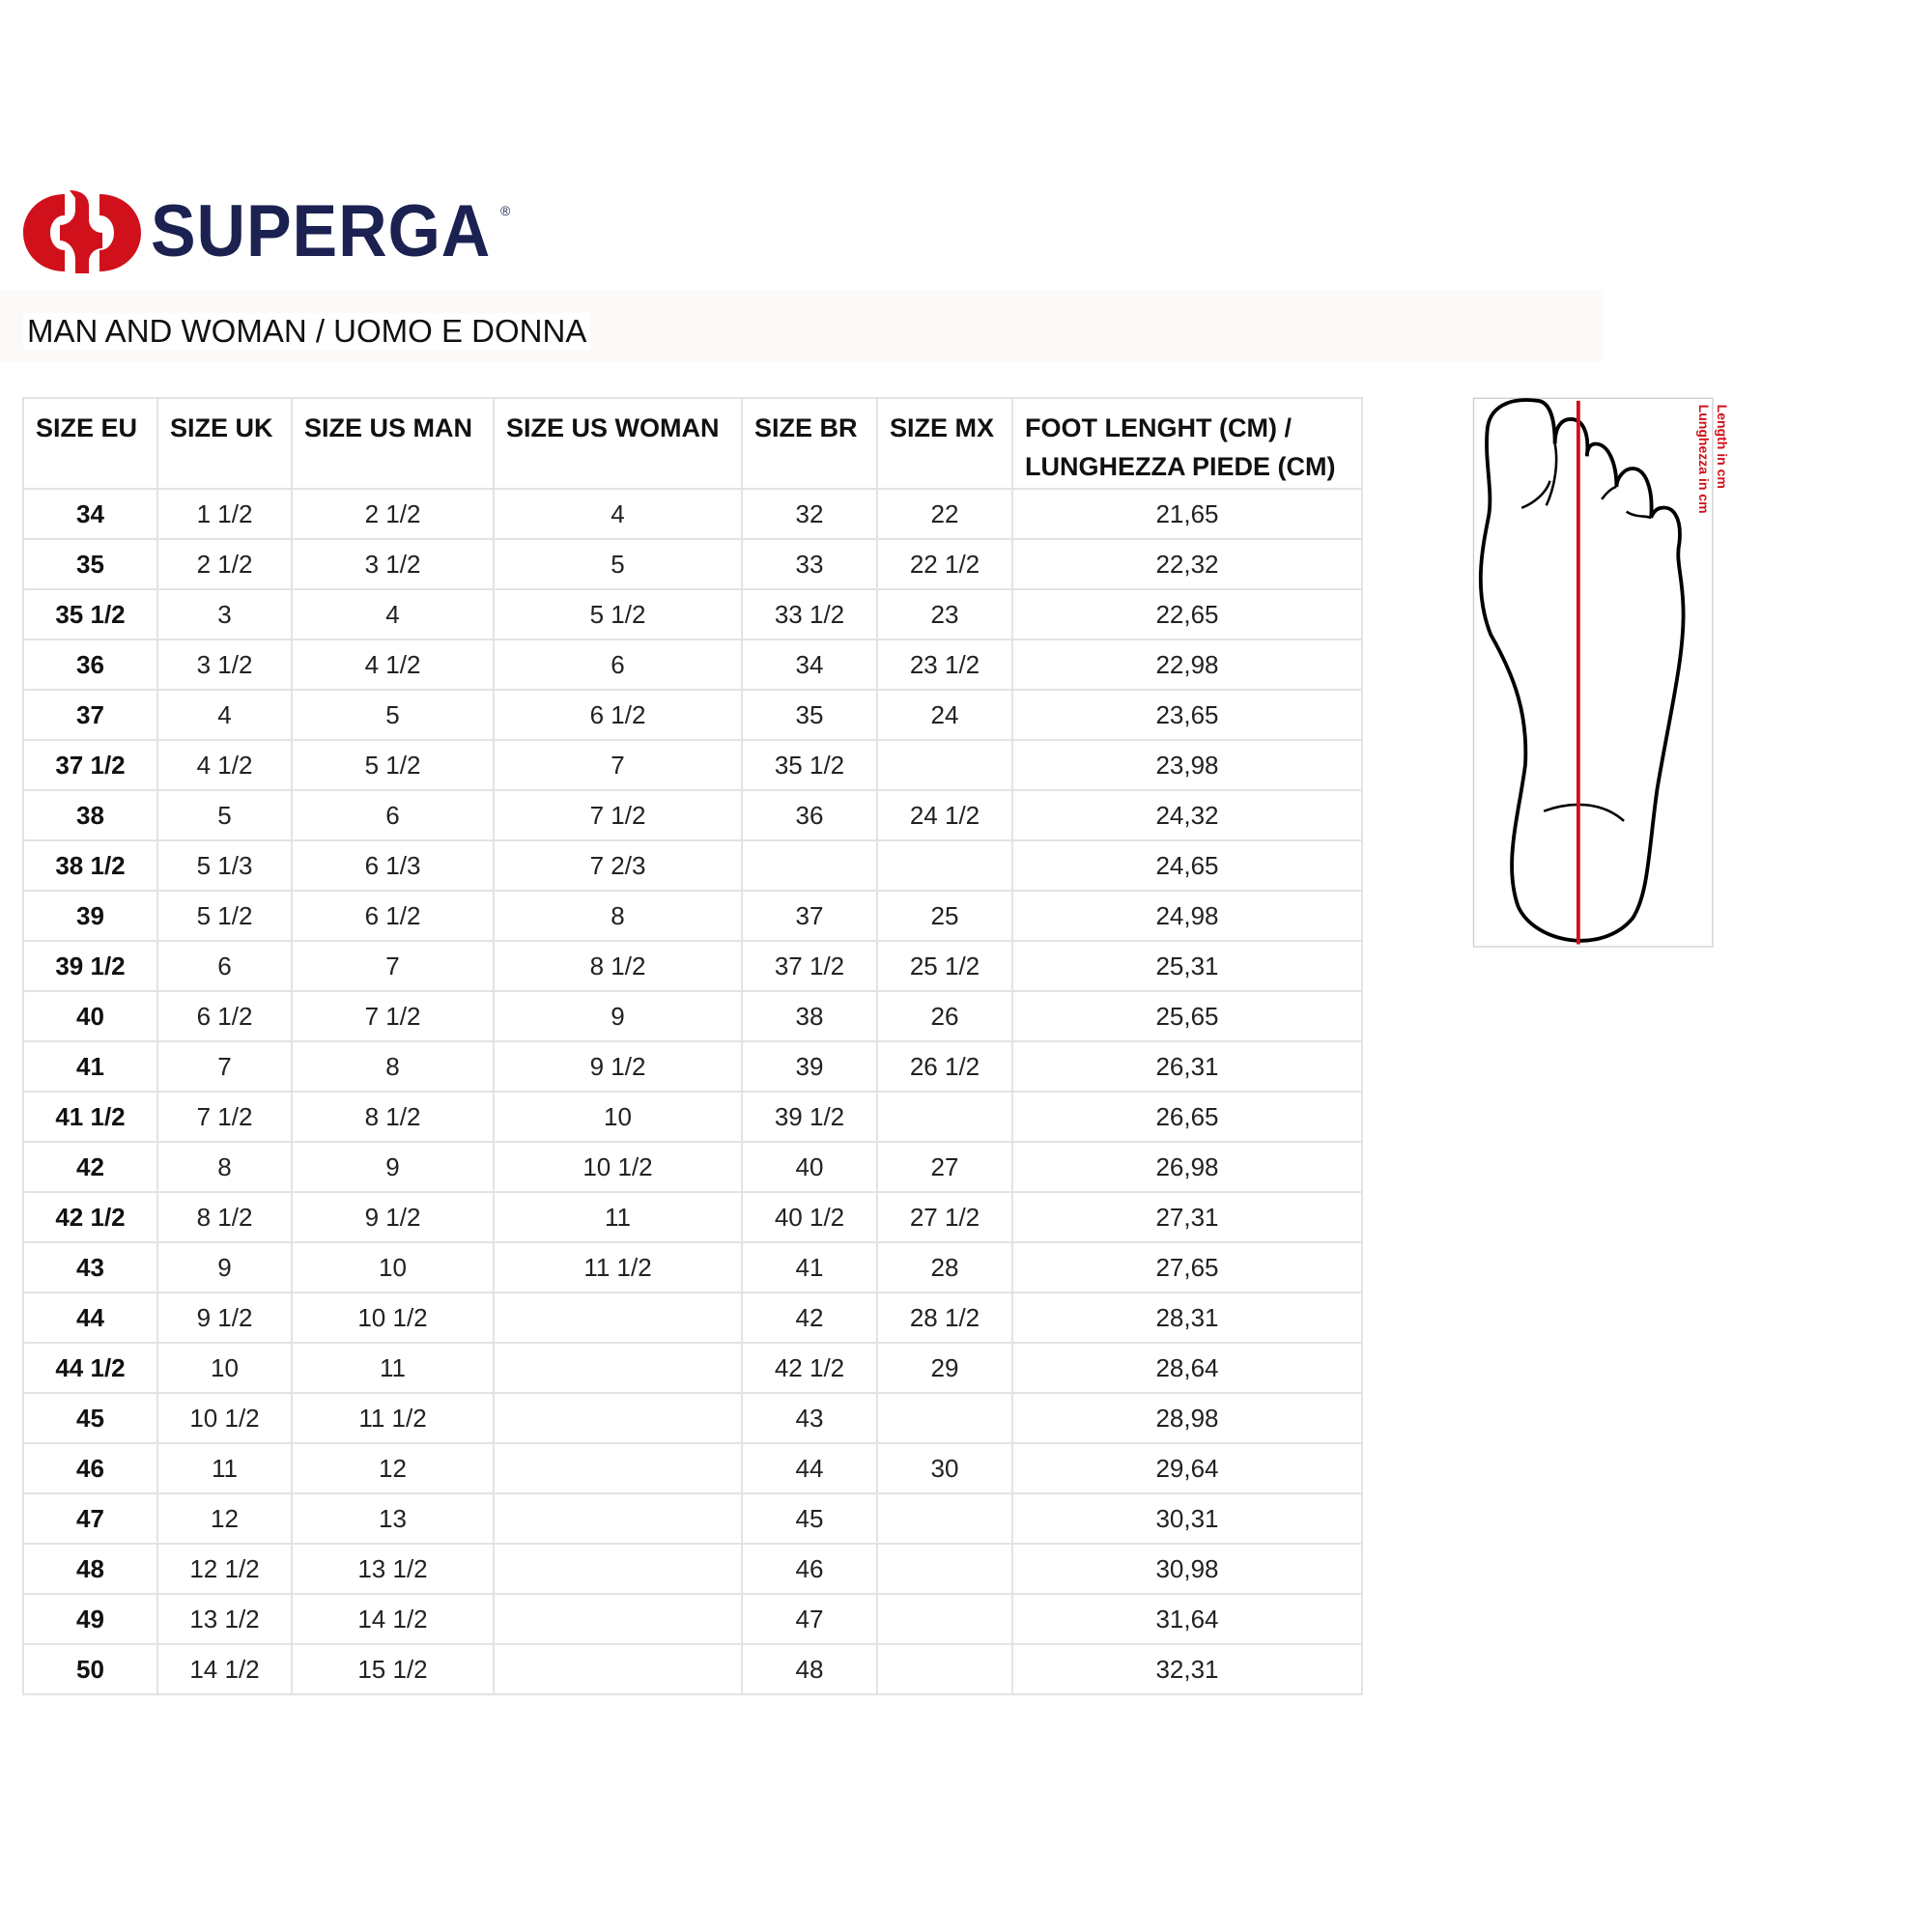 This screenshot has width=1932, height=1932. Describe the element at coordinates (1187, 966) in the screenshot. I see `table-cell: 25,31` at that location.